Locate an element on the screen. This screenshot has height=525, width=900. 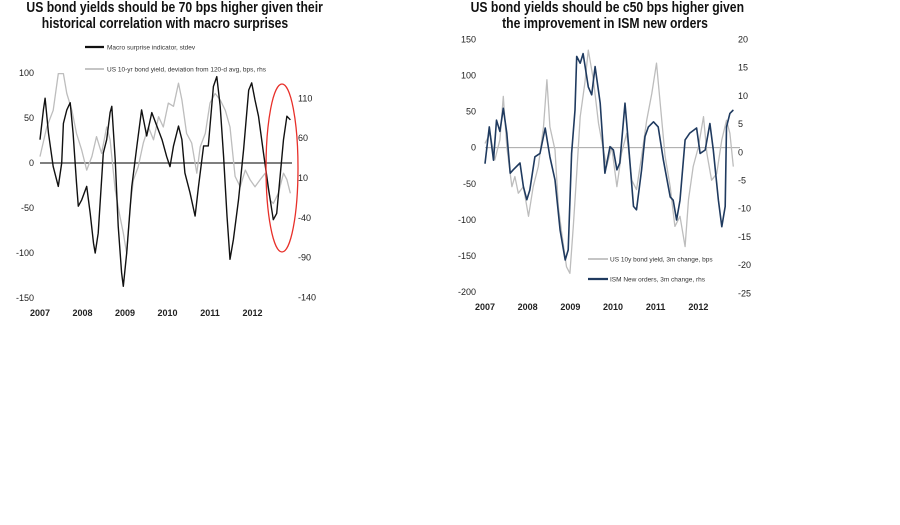
chart2-x-tick-label: 2012 is located at coordinates (698, 307).